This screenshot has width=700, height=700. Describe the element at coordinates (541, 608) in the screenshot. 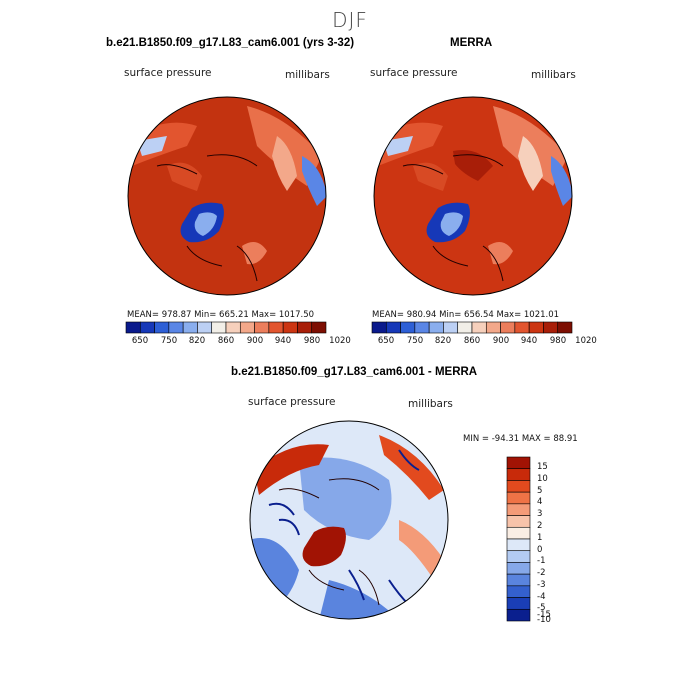

I see `cbar3-tick-neg5: -5` at that location.